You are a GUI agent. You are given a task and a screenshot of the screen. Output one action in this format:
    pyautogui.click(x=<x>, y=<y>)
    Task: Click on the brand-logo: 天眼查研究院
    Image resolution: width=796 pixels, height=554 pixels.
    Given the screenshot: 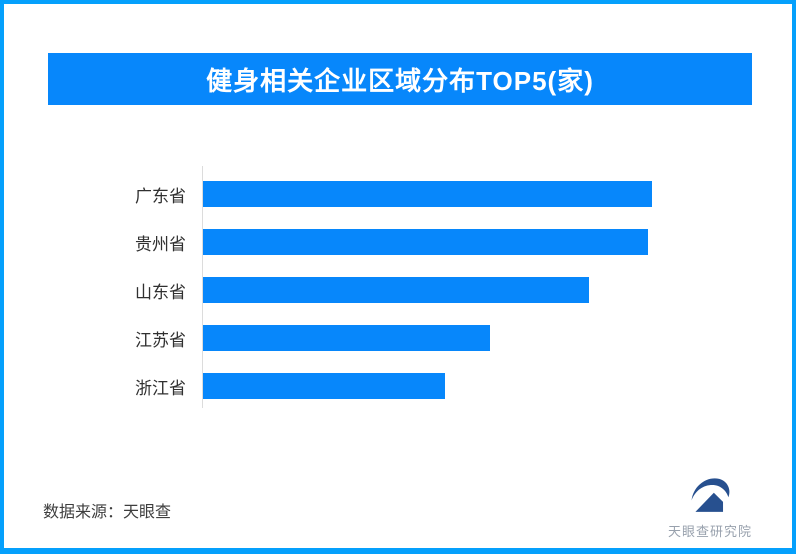 What is the action you would take?
    pyautogui.click(x=710, y=506)
    